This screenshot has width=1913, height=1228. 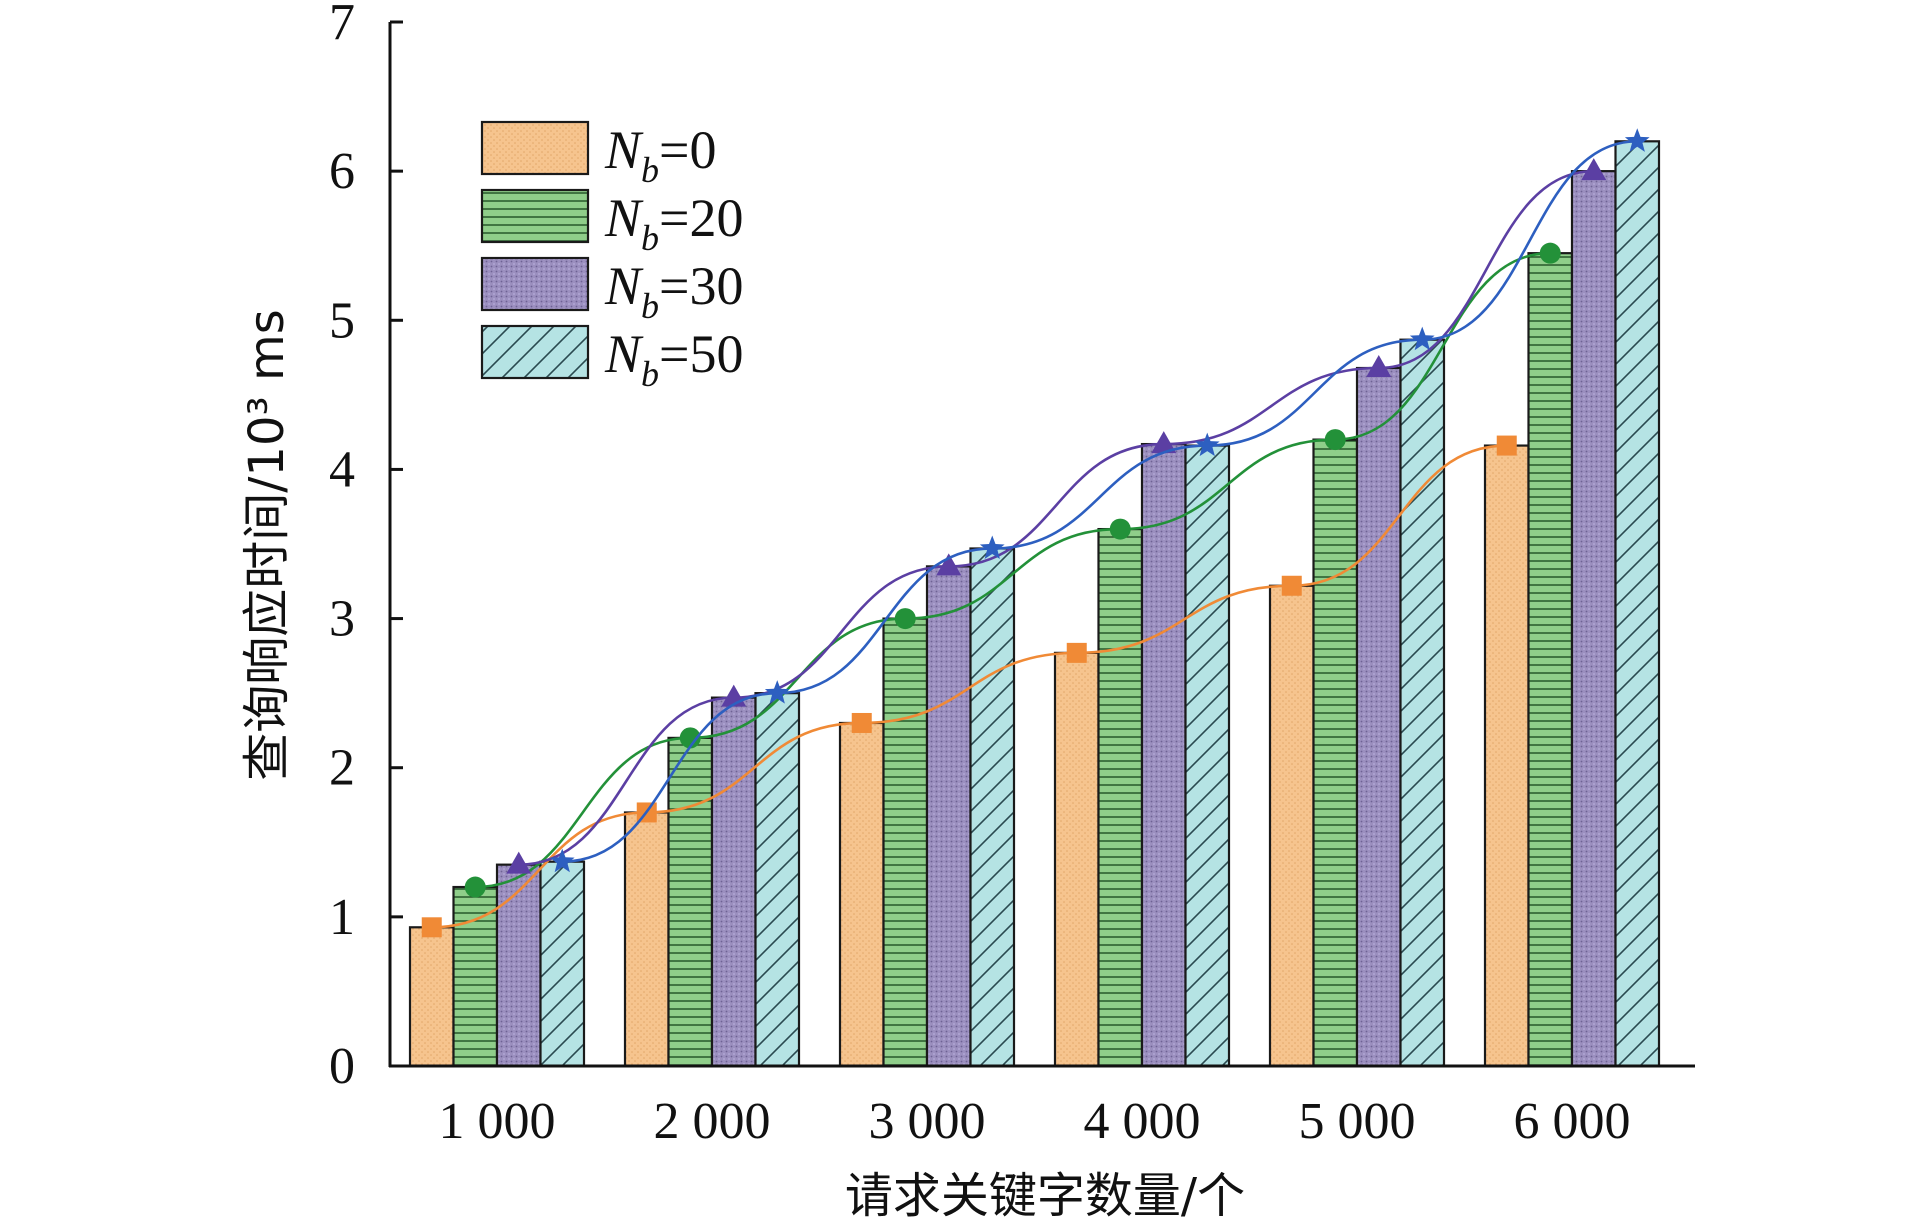 I want to click on x-axis-title: 请求关键字数量/个, so click(x=1045, y=1196).